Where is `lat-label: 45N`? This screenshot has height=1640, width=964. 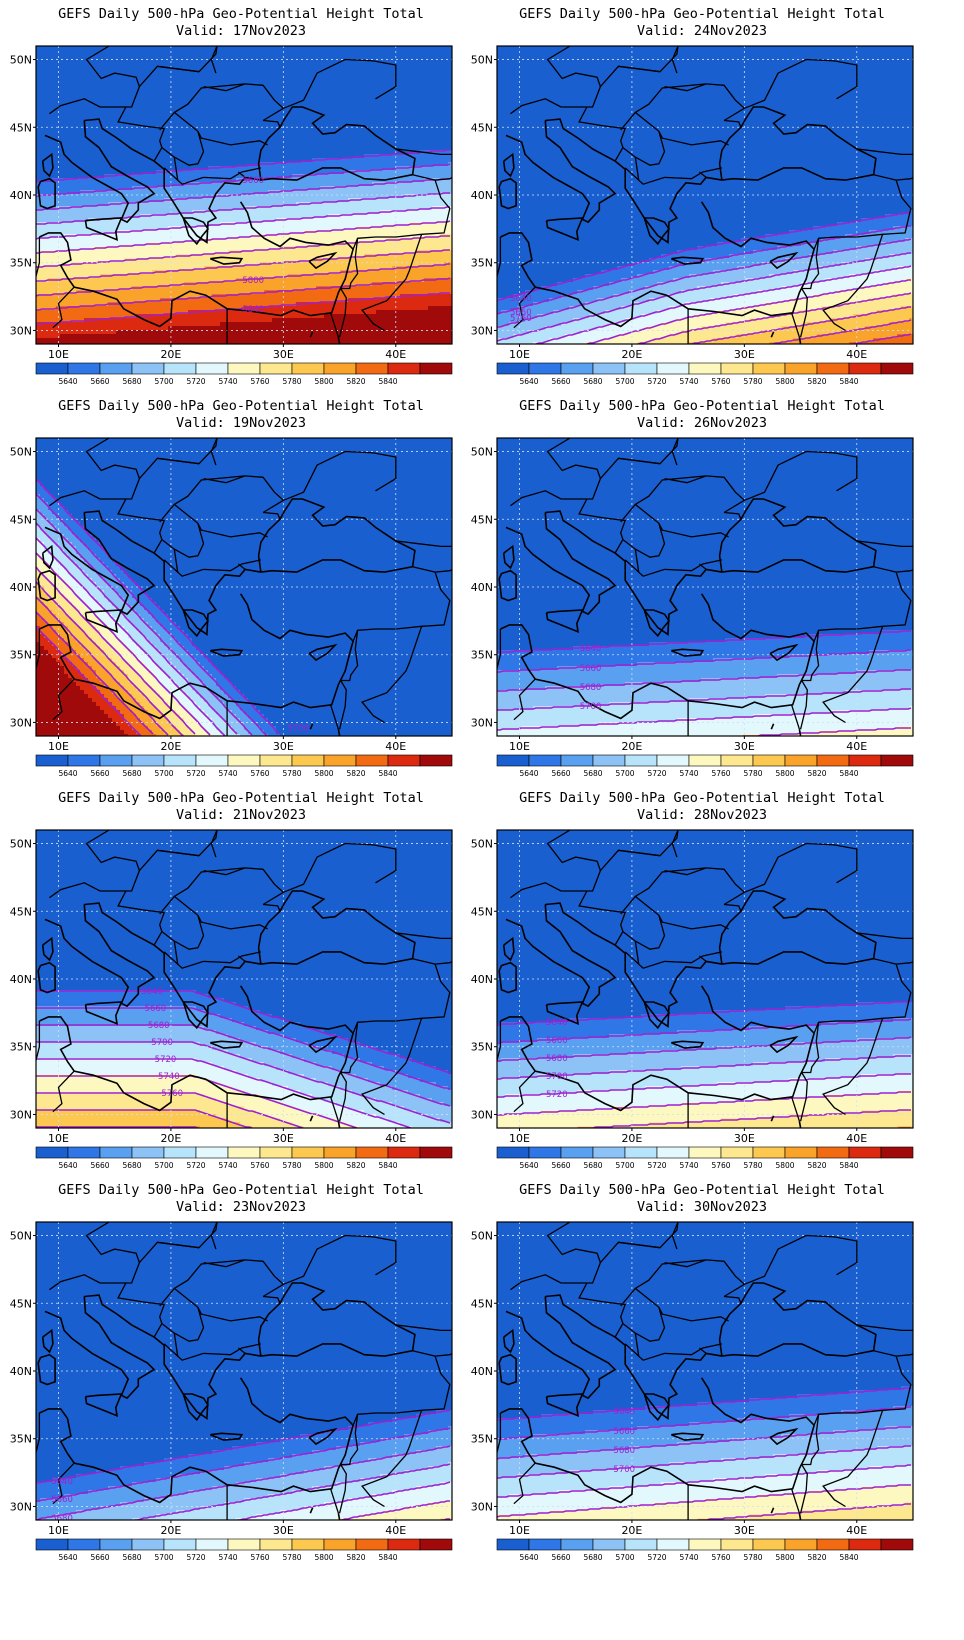
lat-label: 45N is located at coordinates (21, 127).